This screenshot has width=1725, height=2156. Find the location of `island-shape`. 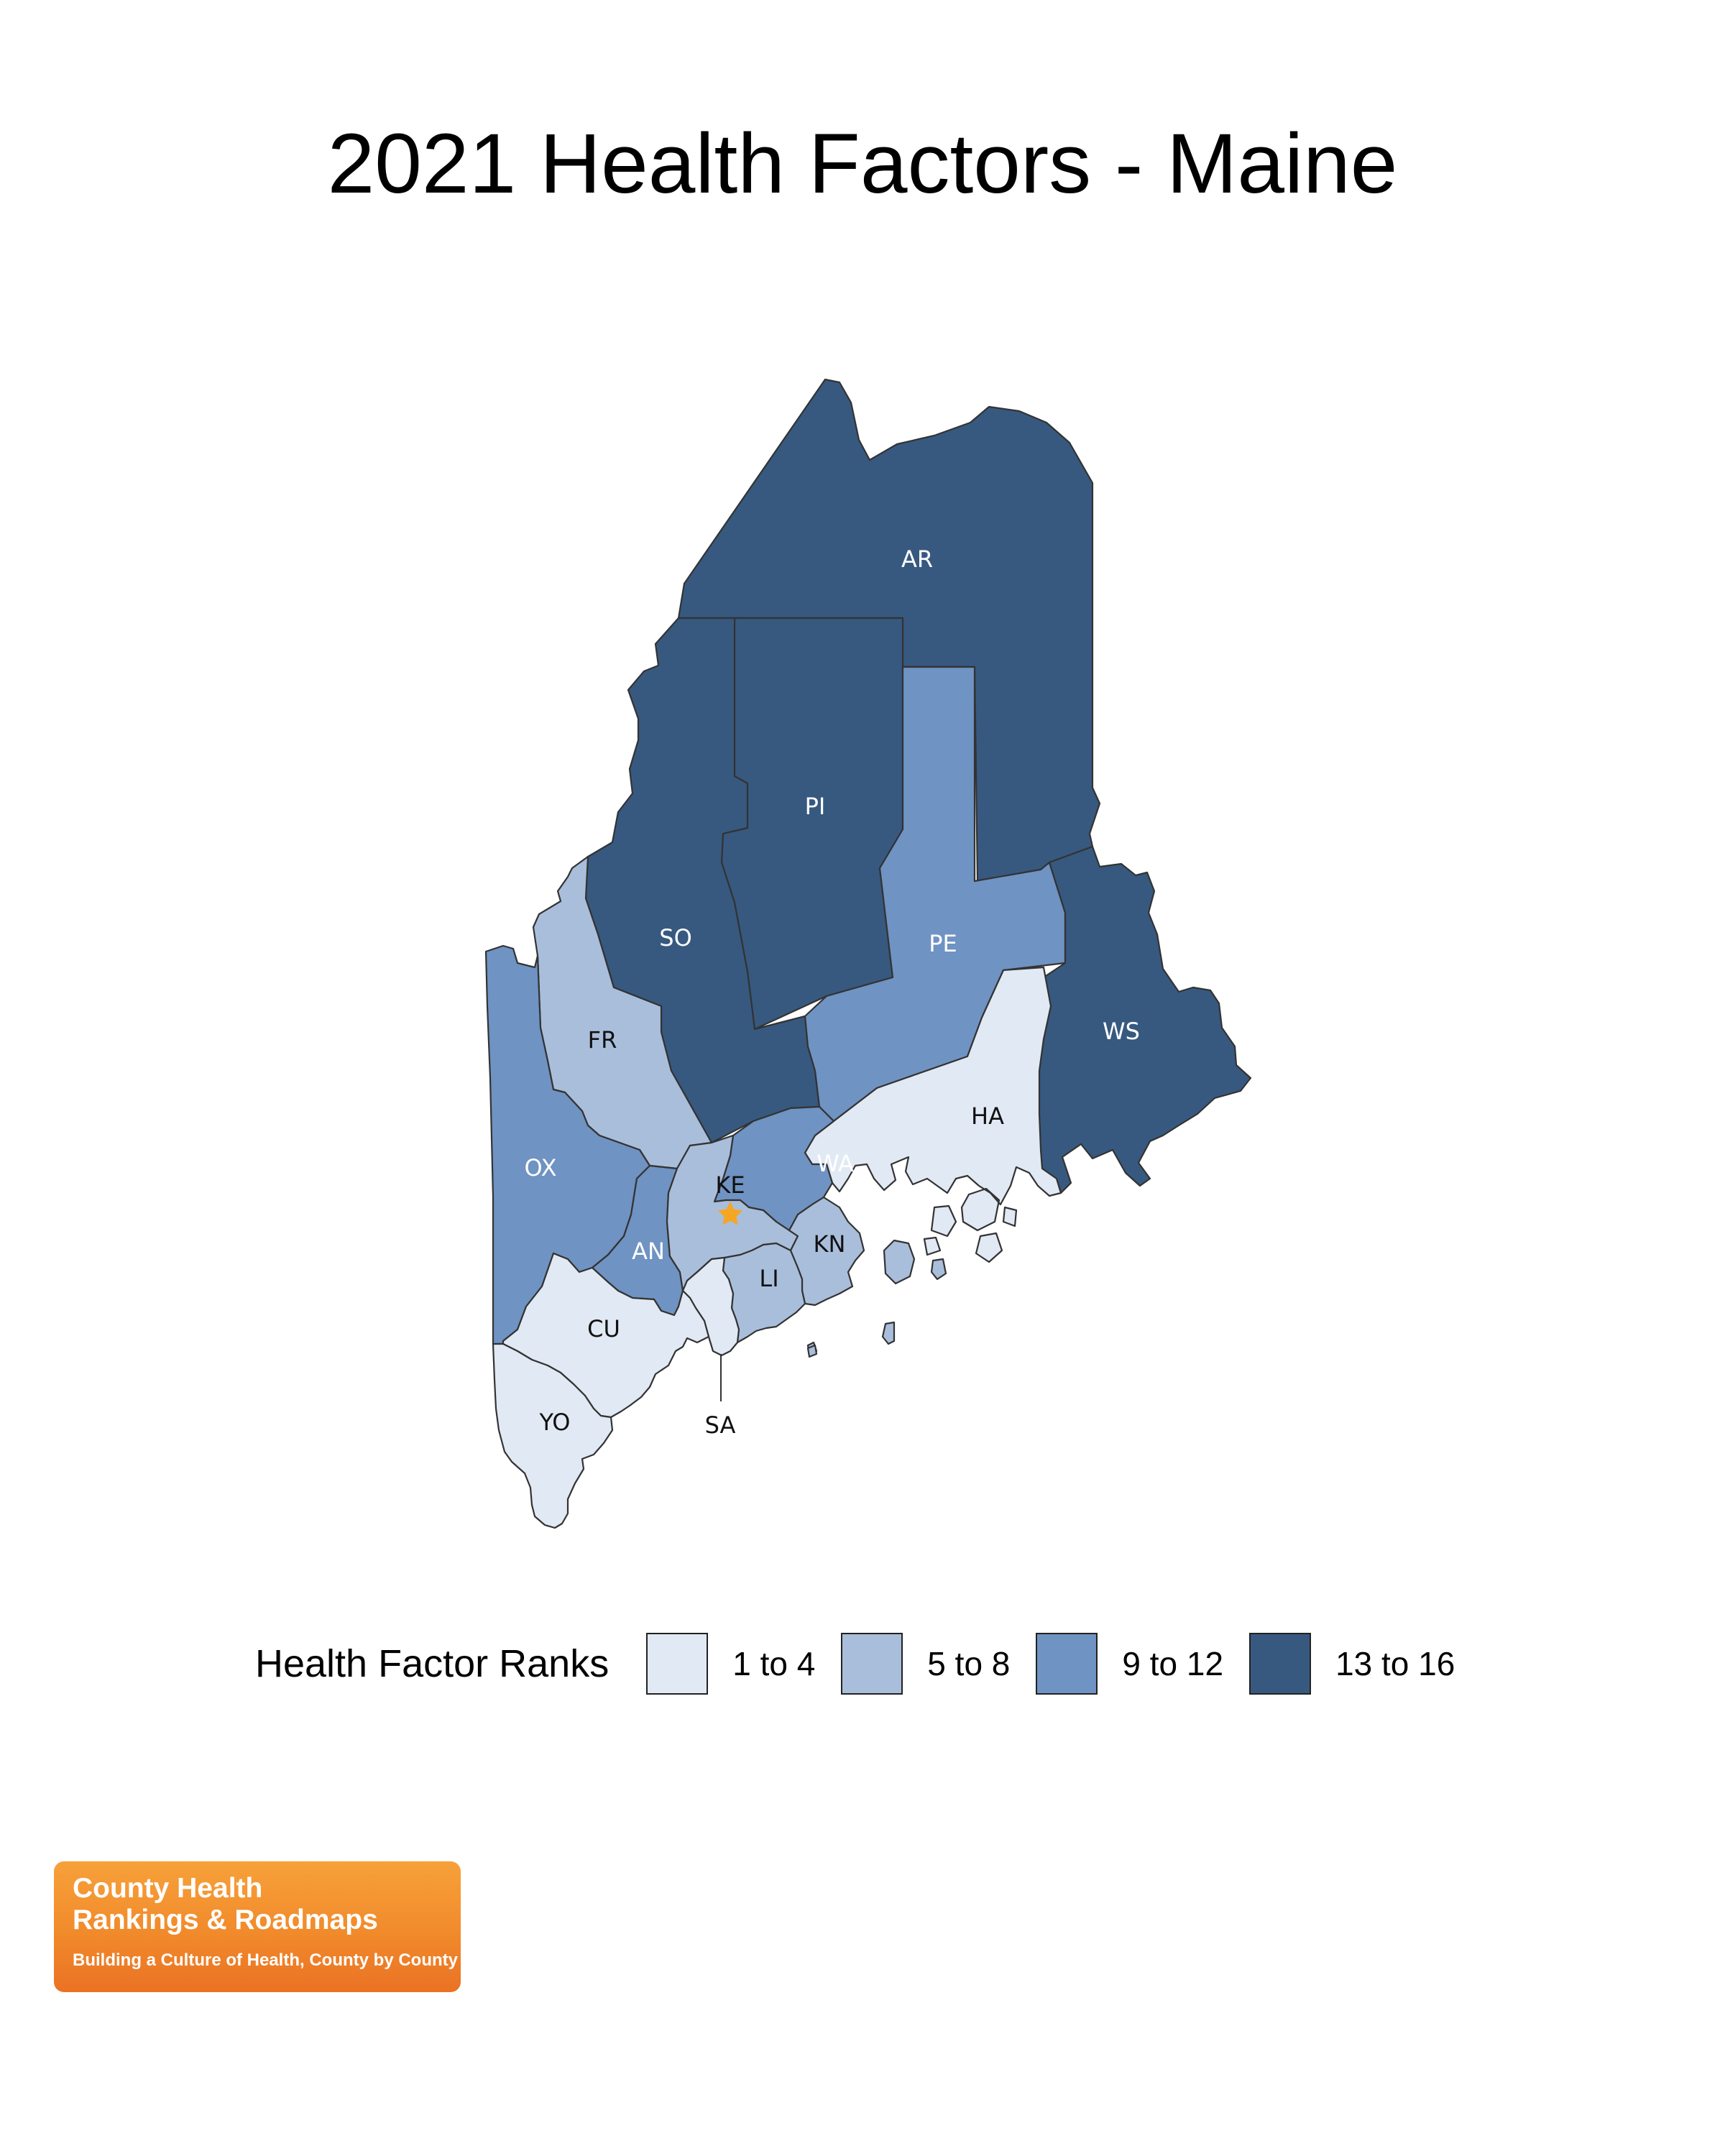

island-shape is located at coordinates (812, 1351).